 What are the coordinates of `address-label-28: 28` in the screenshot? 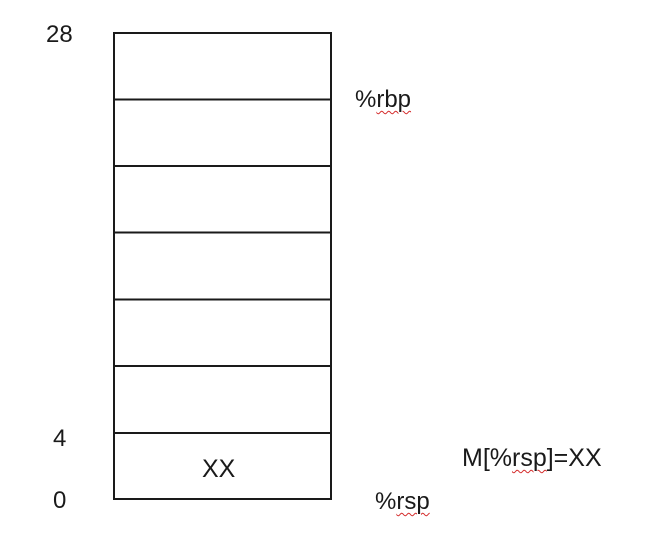 It's located at (59, 34).